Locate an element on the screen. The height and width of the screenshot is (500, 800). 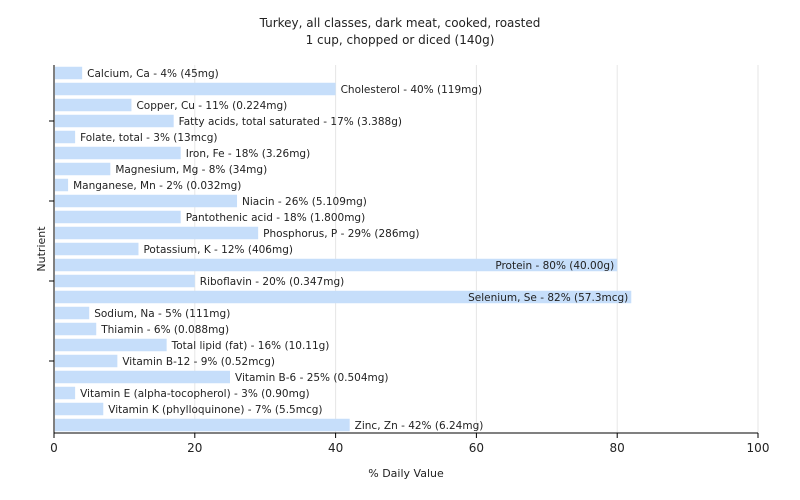
bar-label: Manganese, Mn - 2% (0.032mg) is located at coordinates (157, 186).